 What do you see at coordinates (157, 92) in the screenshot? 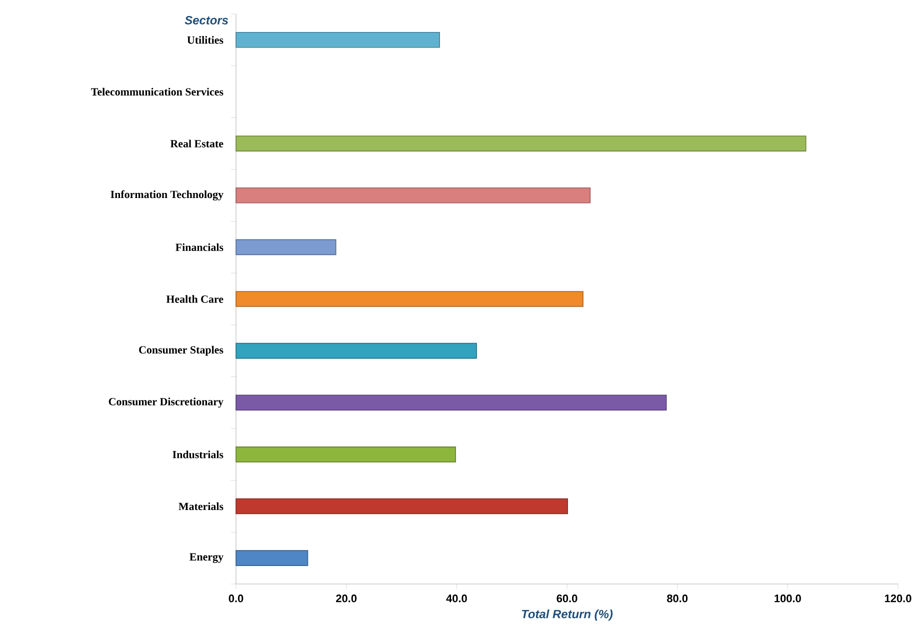
I see `y-tick-label: Telecommunication Services` at bounding box center [157, 92].